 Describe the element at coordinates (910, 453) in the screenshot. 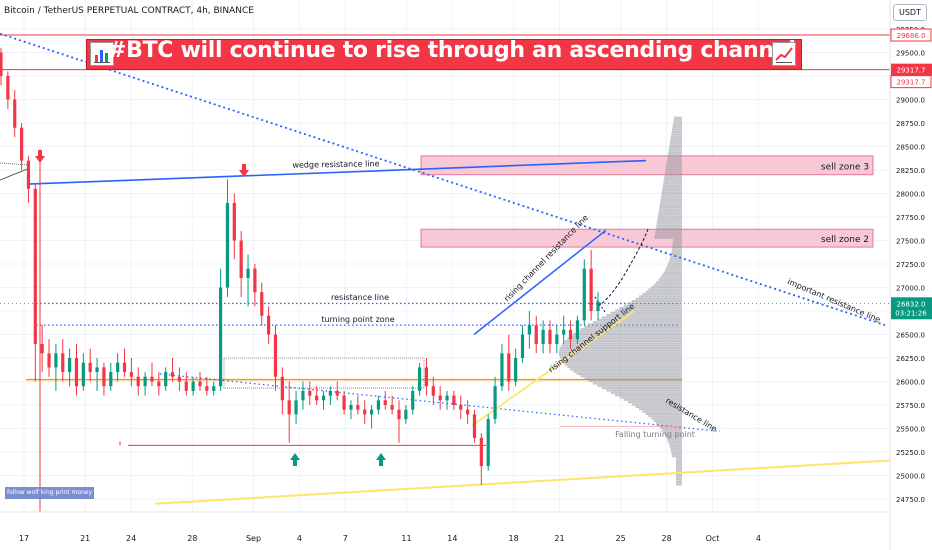

I see `price-tick-label: 25250.0` at that location.